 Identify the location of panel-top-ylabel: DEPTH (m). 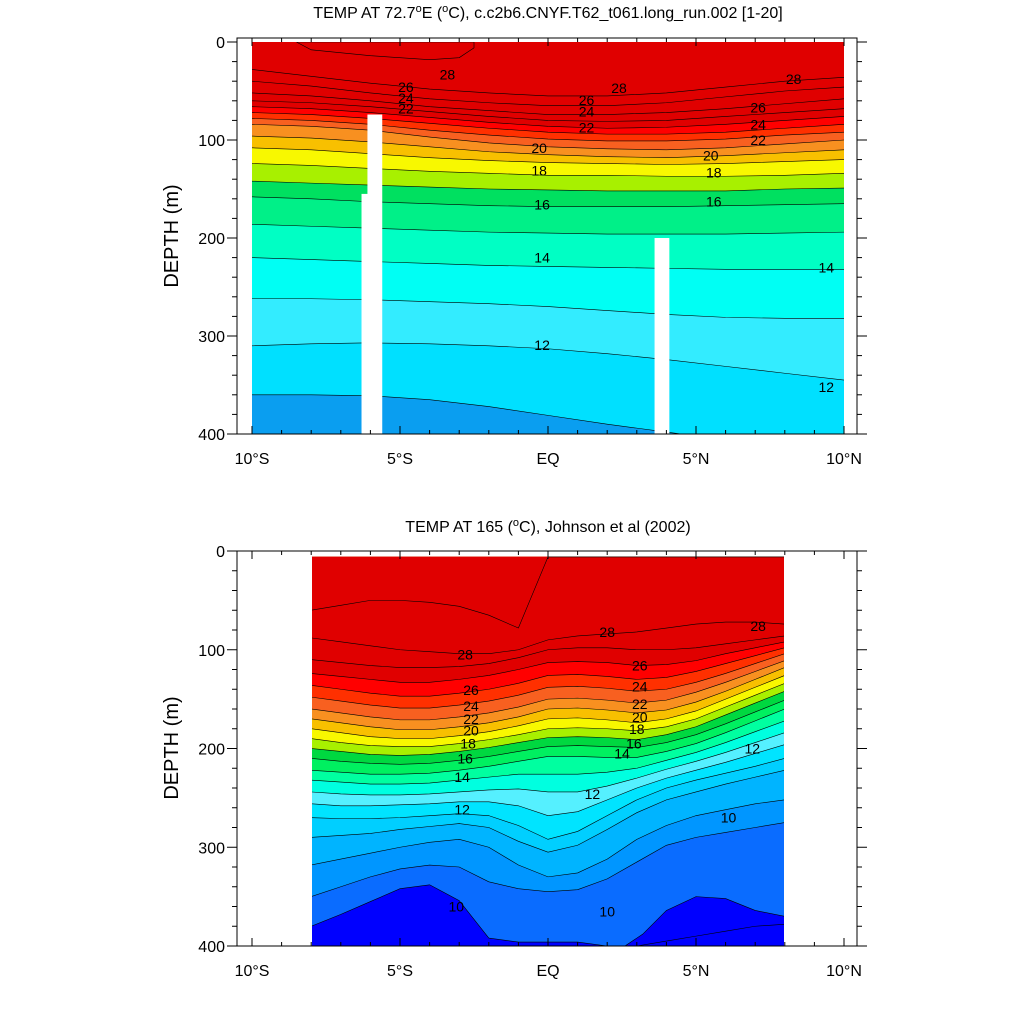
(172, 235).